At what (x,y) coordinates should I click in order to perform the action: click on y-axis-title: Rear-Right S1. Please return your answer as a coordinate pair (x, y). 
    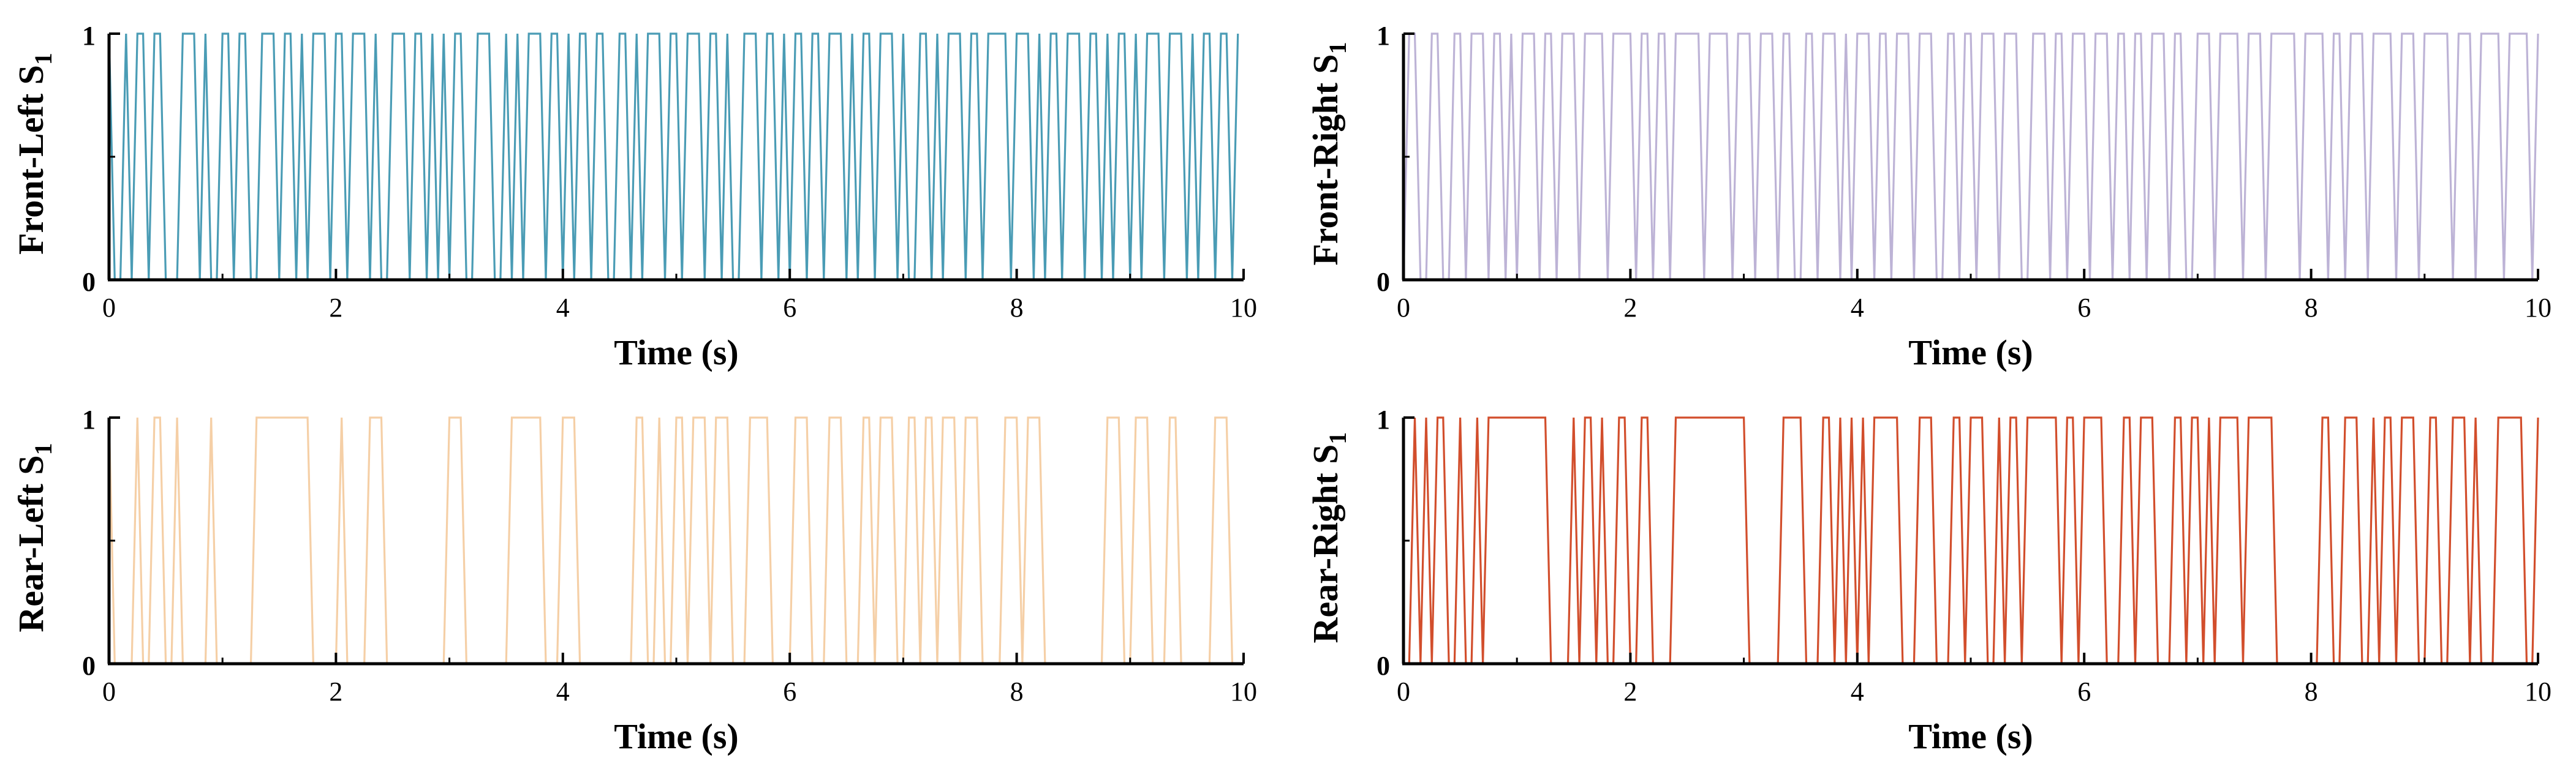
    Looking at the image, I should click on (1328, 538).